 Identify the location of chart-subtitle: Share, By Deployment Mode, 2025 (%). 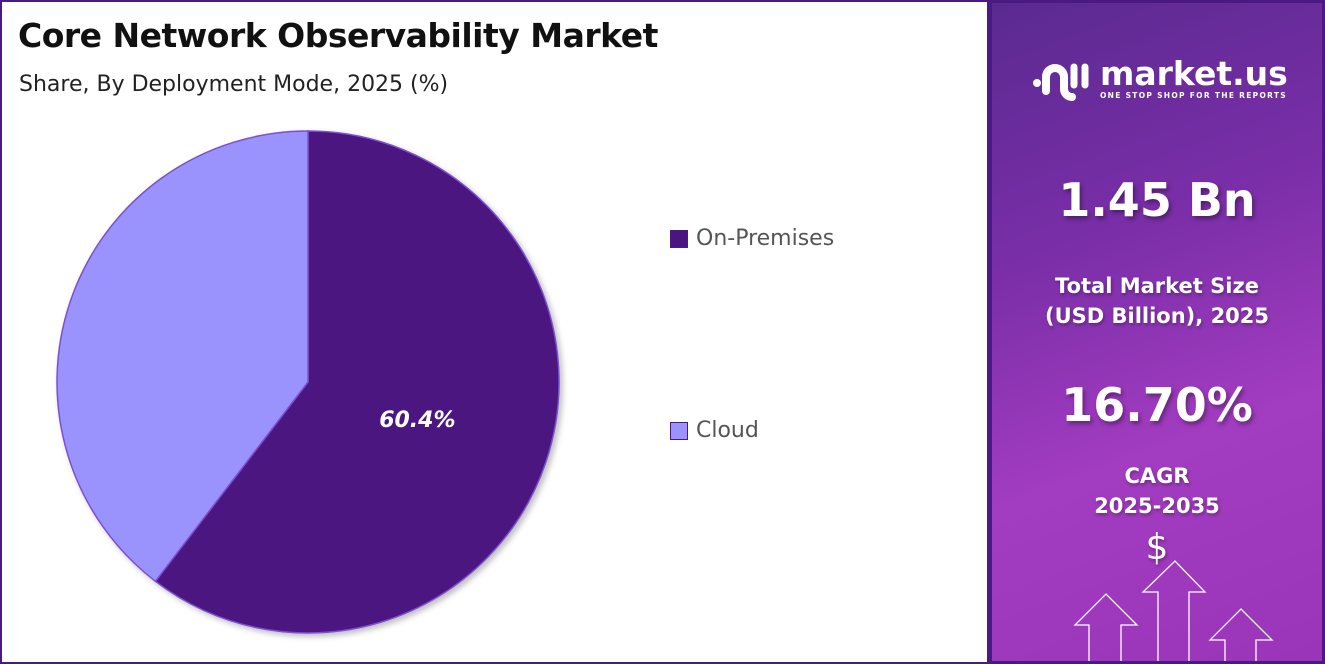
(234, 84).